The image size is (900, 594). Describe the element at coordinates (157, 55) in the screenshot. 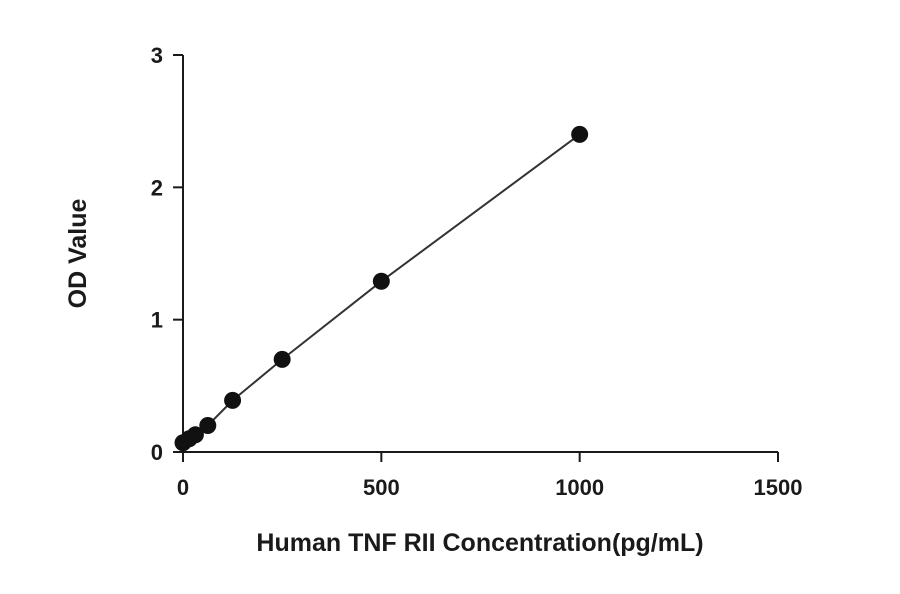

I see `y-tick-label: 3` at that location.